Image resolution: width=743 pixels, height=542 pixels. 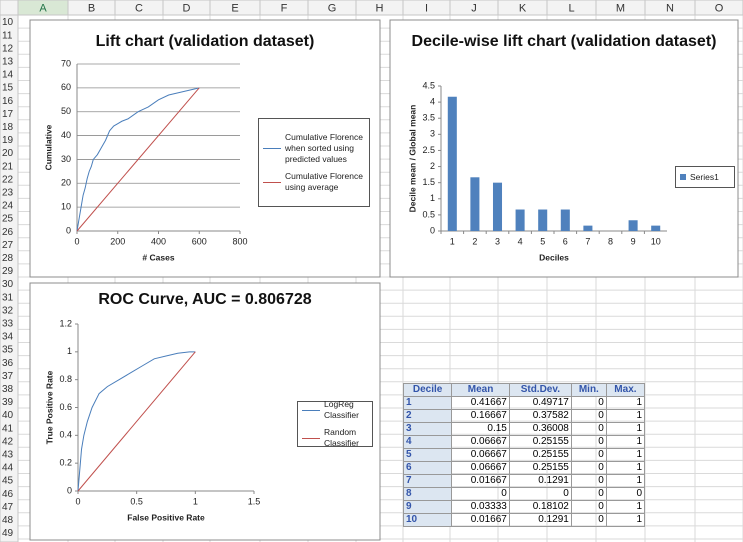 What do you see at coordinates (139, 8) in the screenshot?
I see `column-header-label: C` at bounding box center [139, 8].